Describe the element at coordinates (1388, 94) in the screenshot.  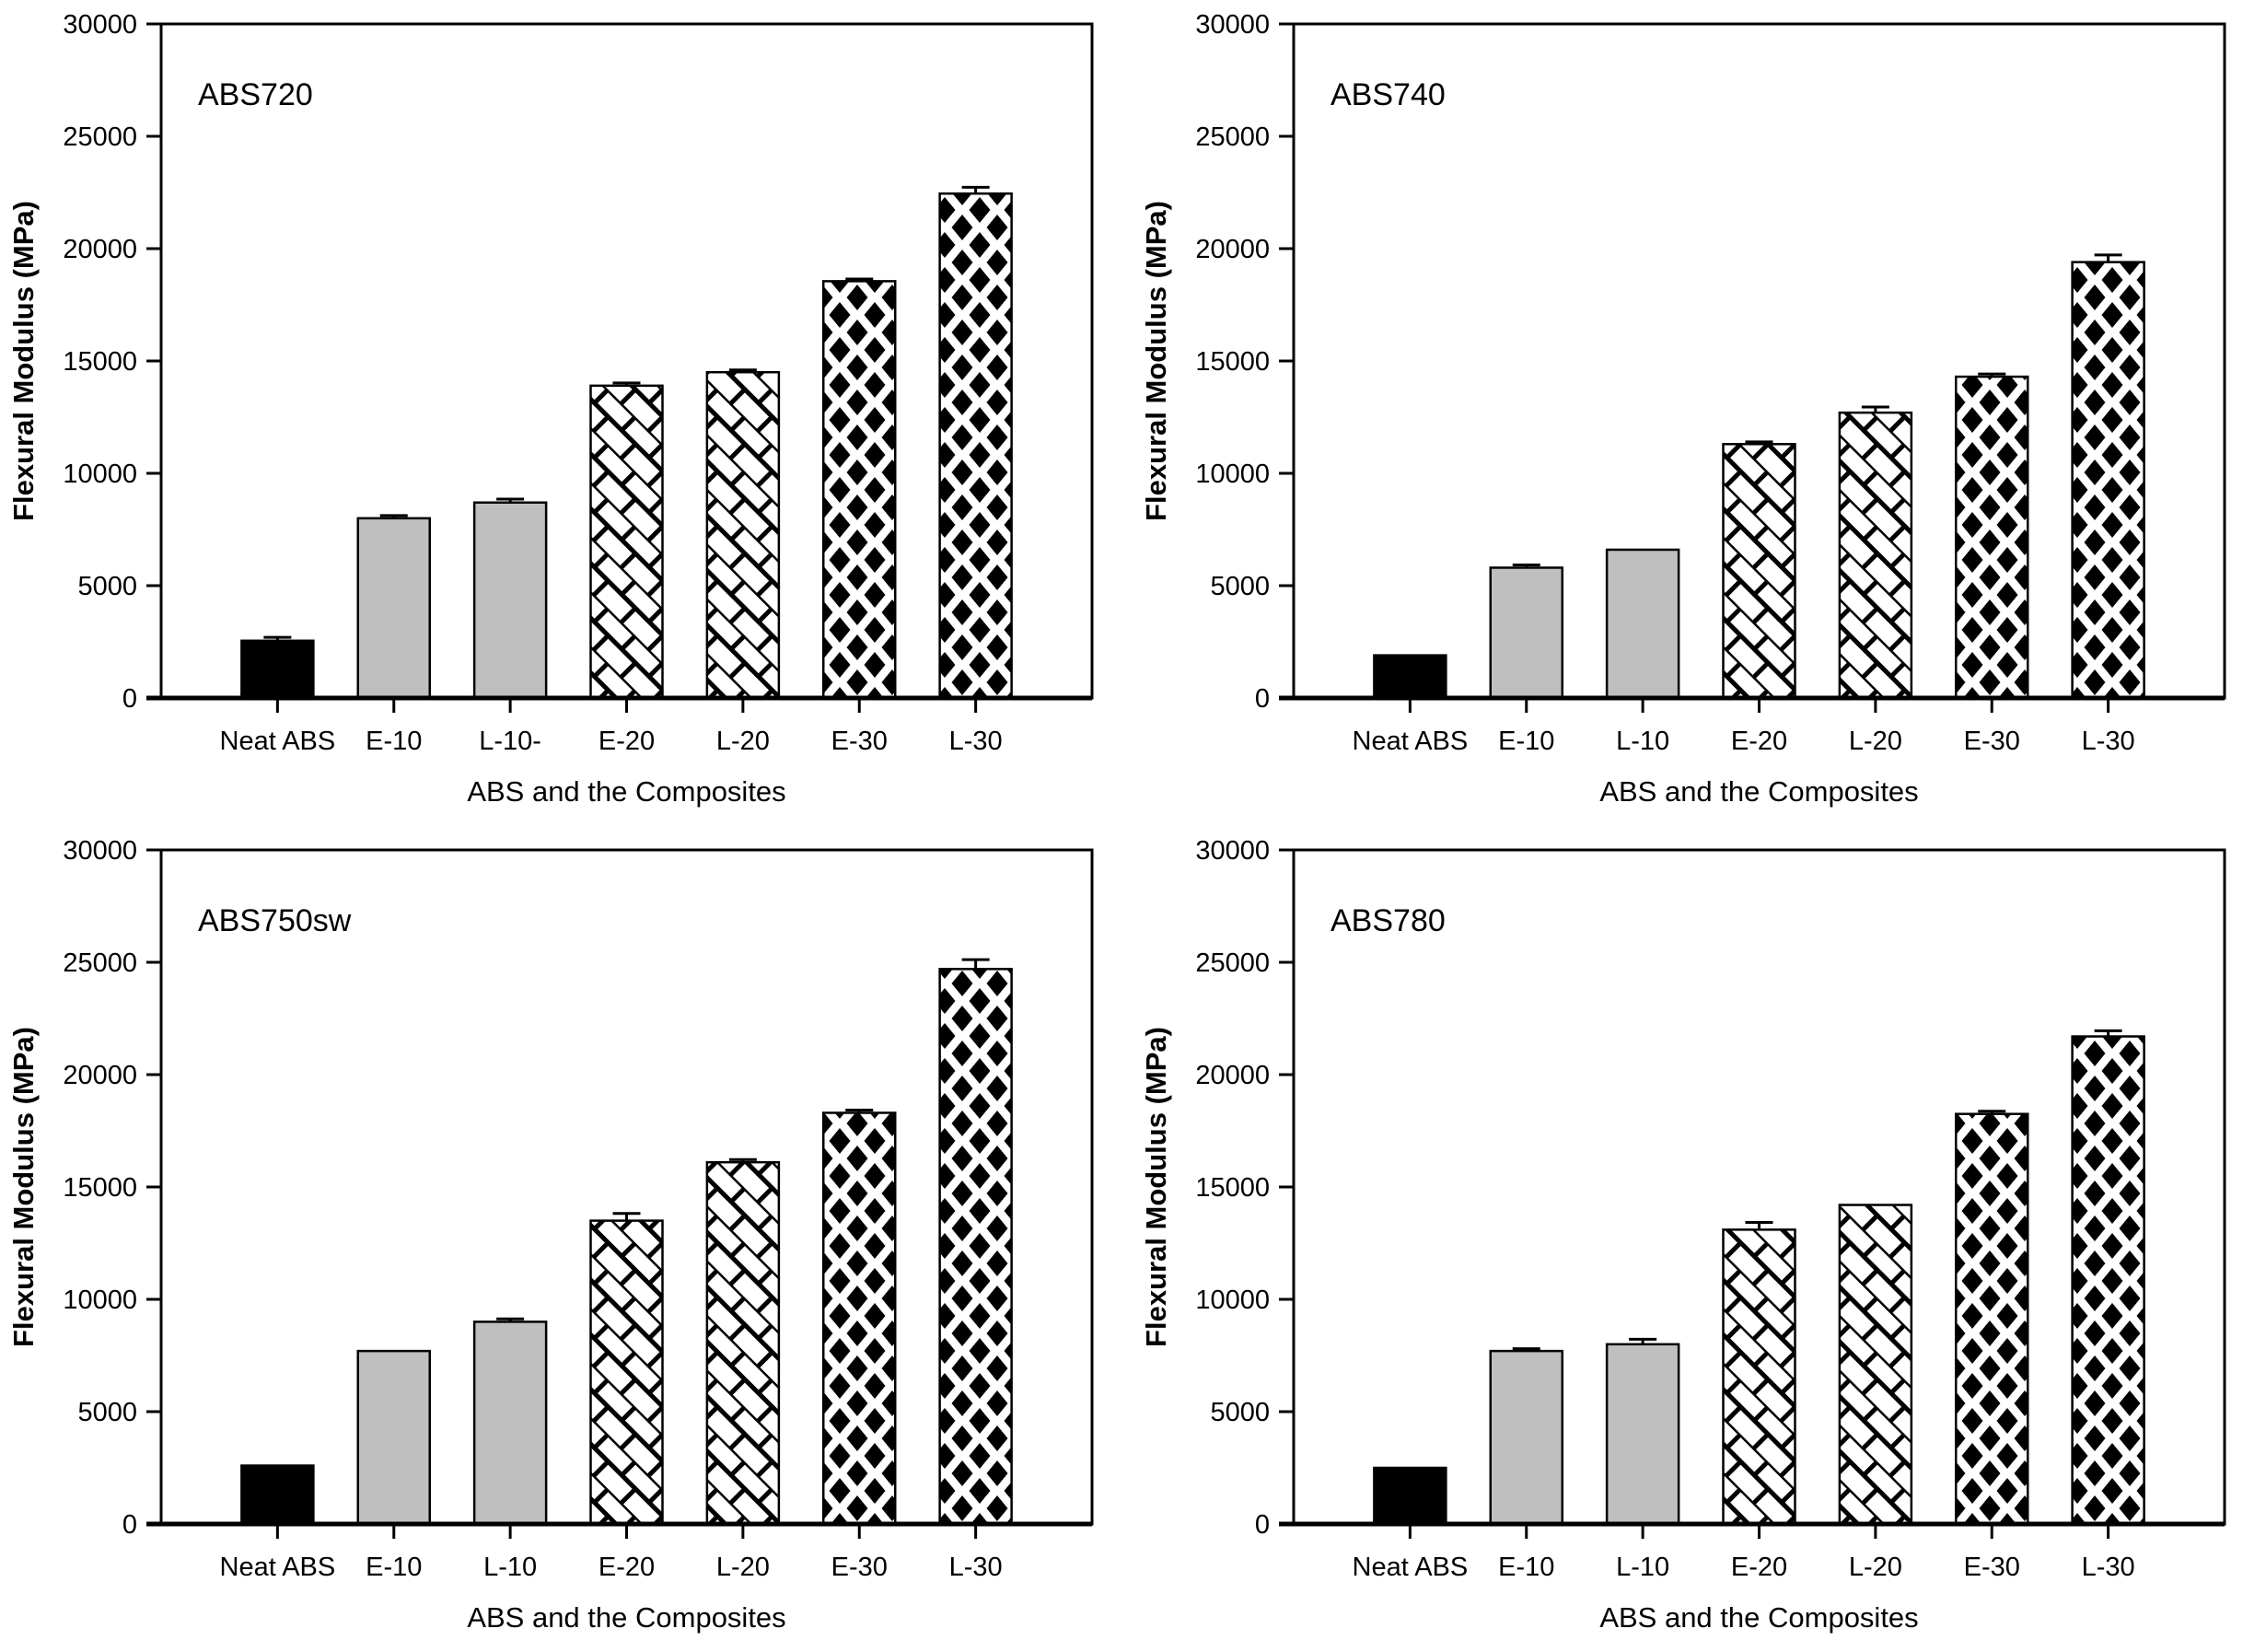
I see `panel-title: ABS740` at that location.